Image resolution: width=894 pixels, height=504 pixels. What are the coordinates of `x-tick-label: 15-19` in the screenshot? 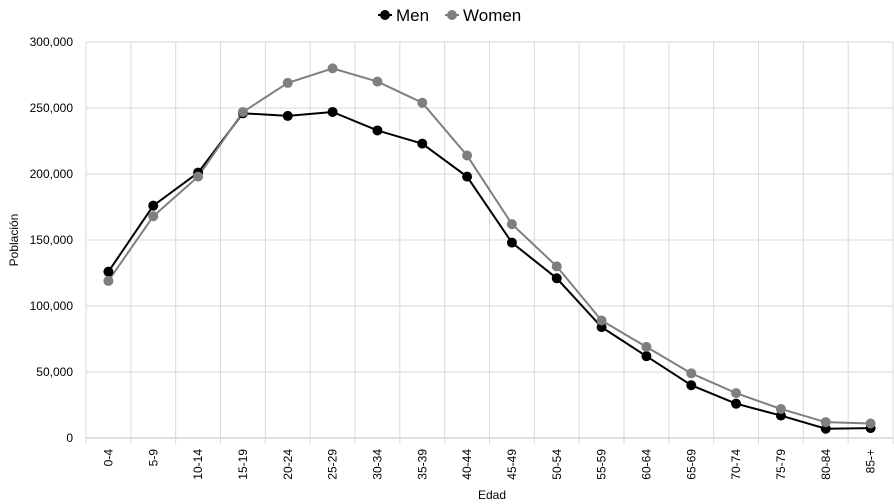 It's located at (243, 464).